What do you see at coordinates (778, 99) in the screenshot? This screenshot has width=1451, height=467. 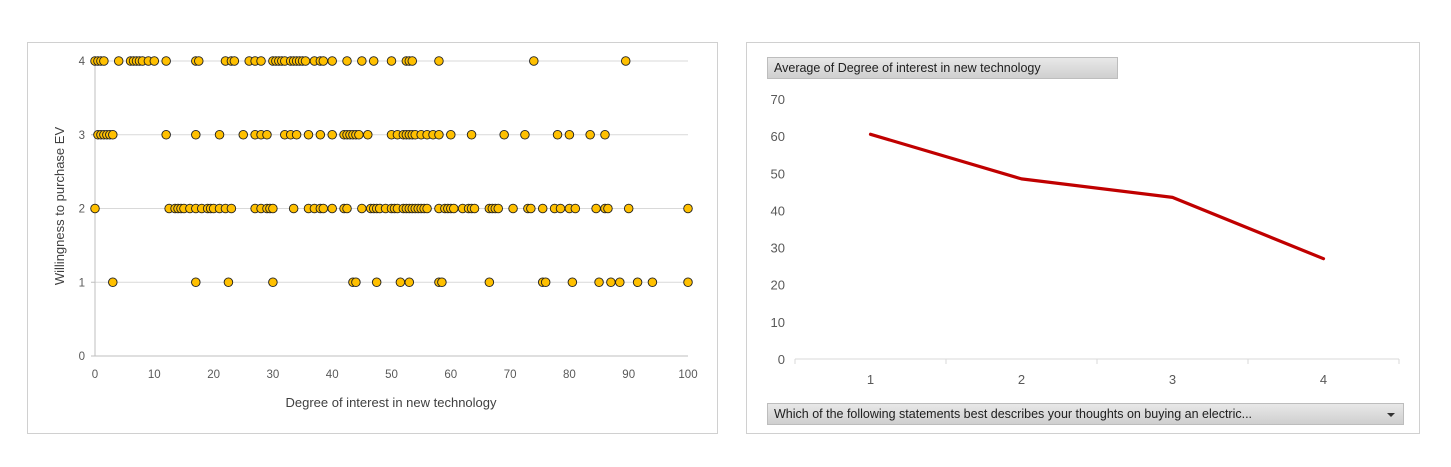 I see `y-tick-label: 70` at bounding box center [778, 99].